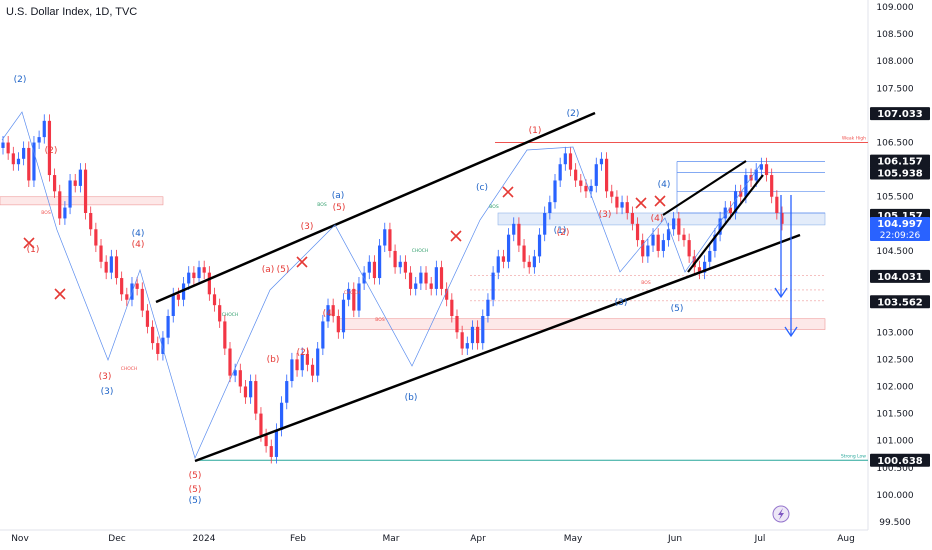 The height and width of the screenshot is (550, 932). What do you see at coordinates (581, 324) in the screenshot?
I see `demand-zone` at bounding box center [581, 324].